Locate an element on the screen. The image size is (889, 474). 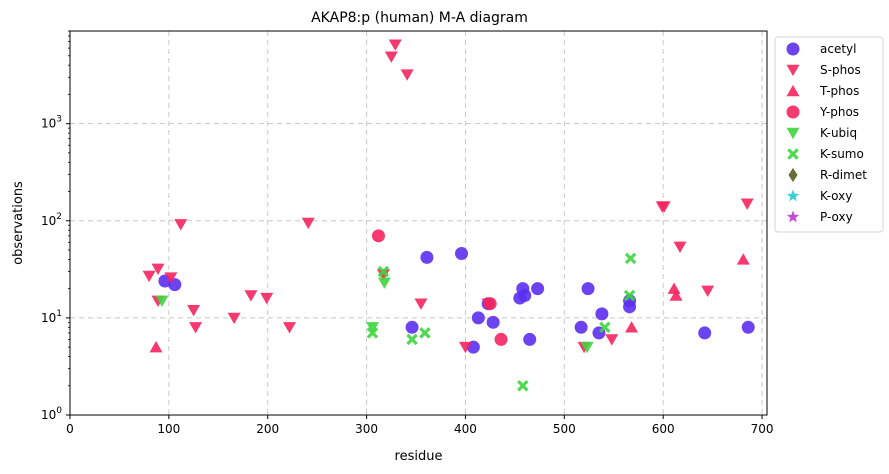
x-tick-label: 0 is located at coordinates (70, 429).